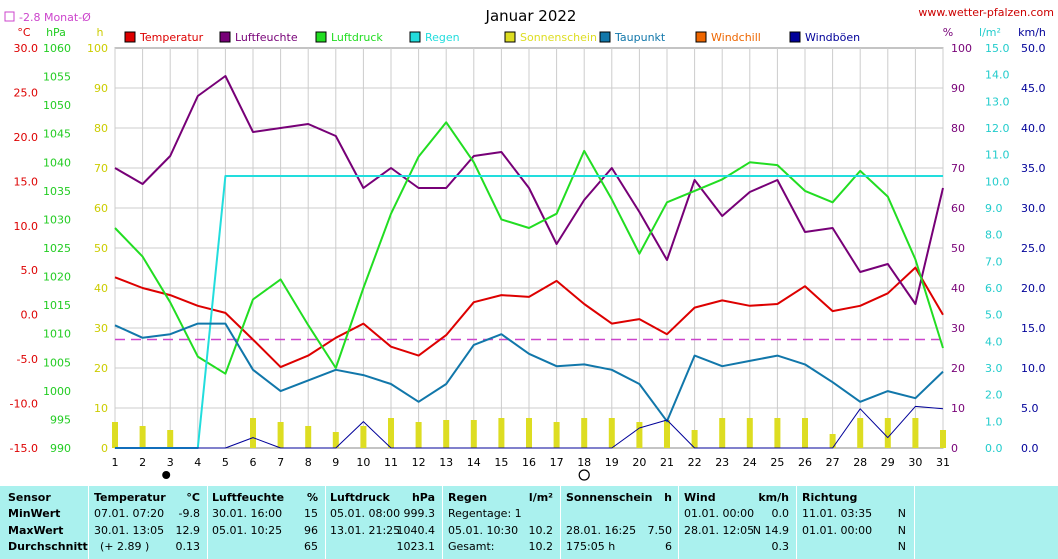  Describe the element at coordinates (468, 497) in the screenshot. I see `table-header-3: Regen` at that location.